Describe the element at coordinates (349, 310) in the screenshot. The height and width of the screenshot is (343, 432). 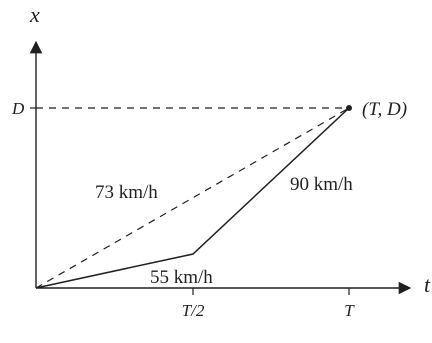
I see `x-tick-label-full: T` at that location.